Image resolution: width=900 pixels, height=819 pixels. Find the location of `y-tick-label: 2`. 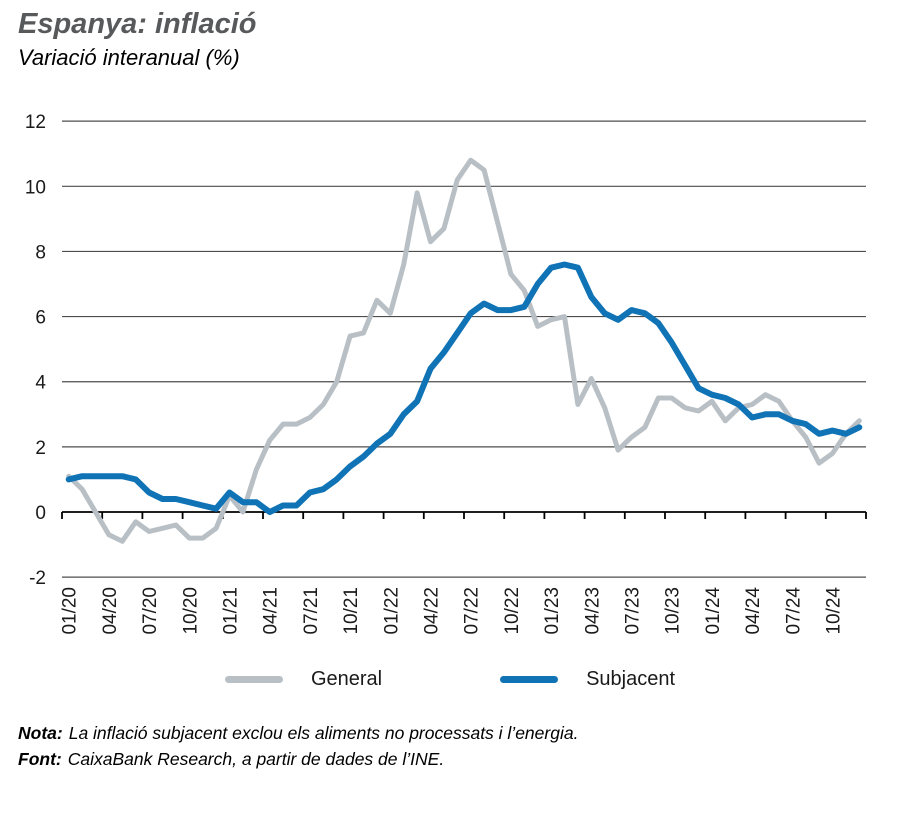

y-tick-label: 2 is located at coordinates (40, 448).